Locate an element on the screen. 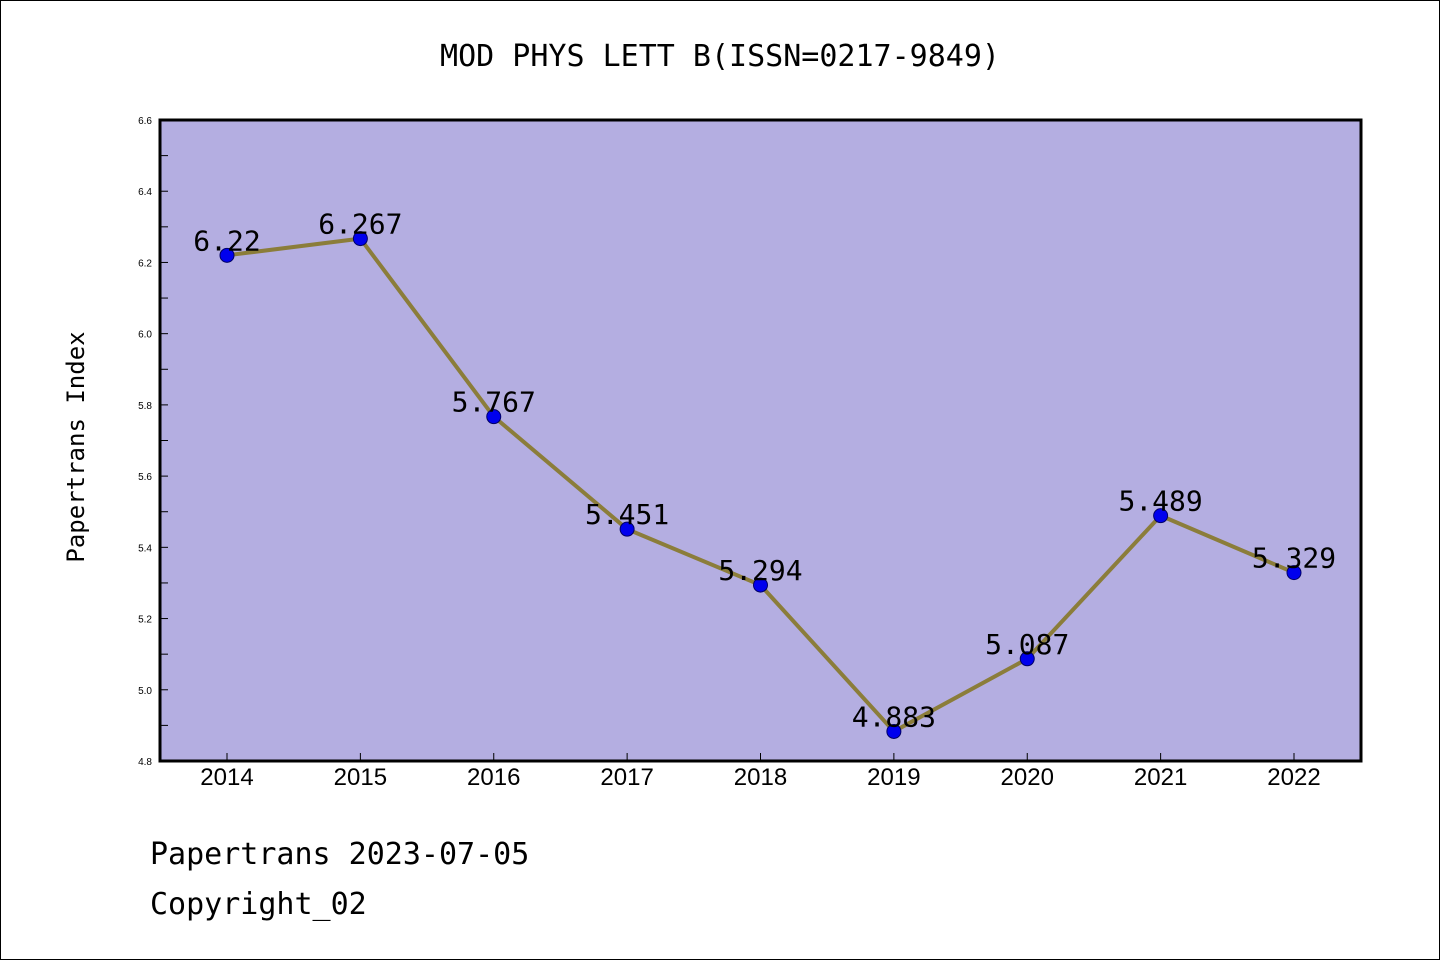 Image resolution: width=1440 pixels, height=960 pixels. x-tick-label: 2014 is located at coordinates (226, 777).